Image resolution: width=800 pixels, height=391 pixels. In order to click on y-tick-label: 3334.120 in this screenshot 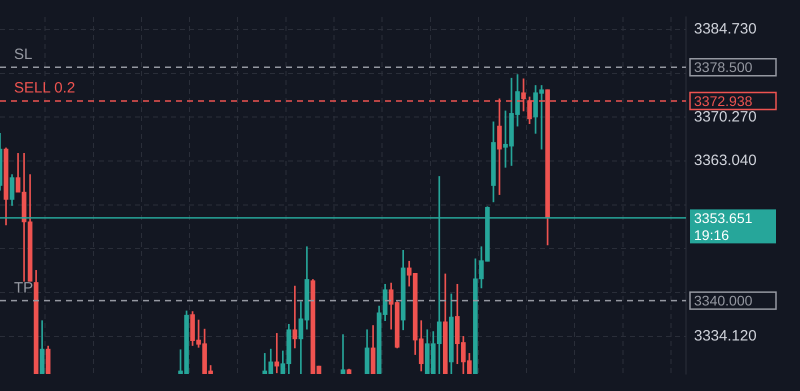, I will do `click(725, 335)`.